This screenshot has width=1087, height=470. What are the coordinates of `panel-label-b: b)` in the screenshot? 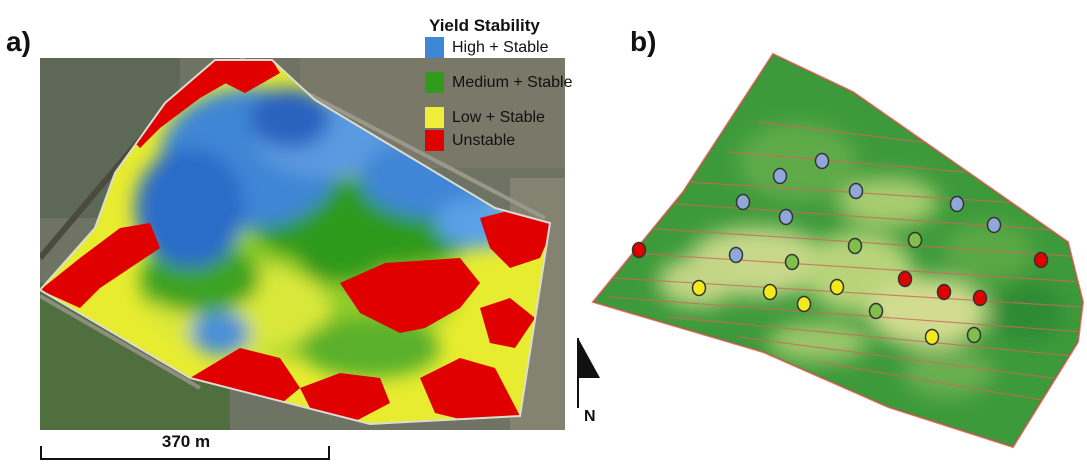 It's located at (643, 41).